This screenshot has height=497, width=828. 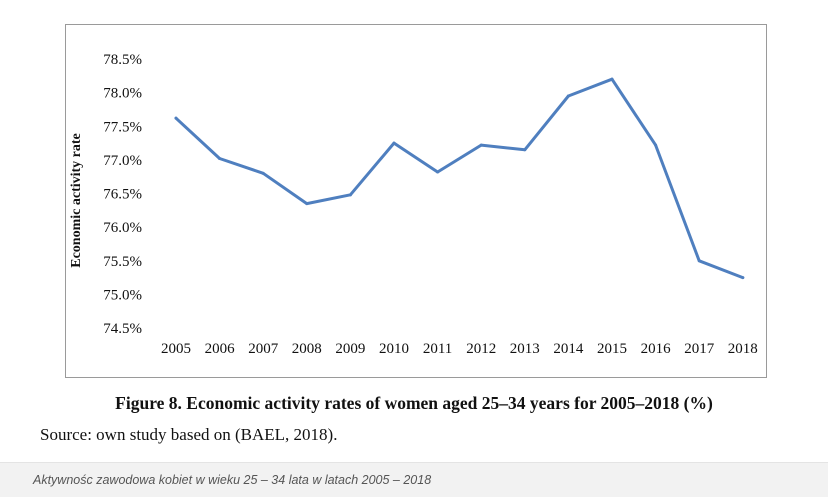 What do you see at coordinates (176, 349) in the screenshot?
I see `x-tick-label: 2005` at bounding box center [176, 349].